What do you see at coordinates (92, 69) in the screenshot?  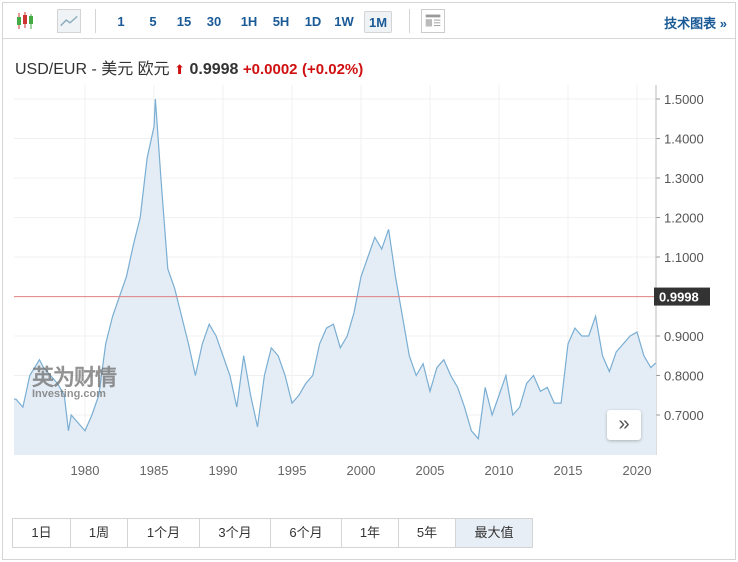 I see `instrument-title: USD/EUR - 美元 欧元` at bounding box center [92, 69].